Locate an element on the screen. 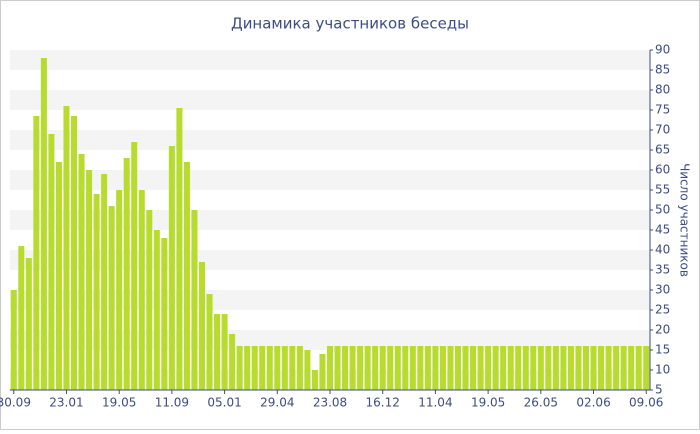 This screenshot has width=700, height=434. y-axis-label: Число участников is located at coordinates (685, 220).